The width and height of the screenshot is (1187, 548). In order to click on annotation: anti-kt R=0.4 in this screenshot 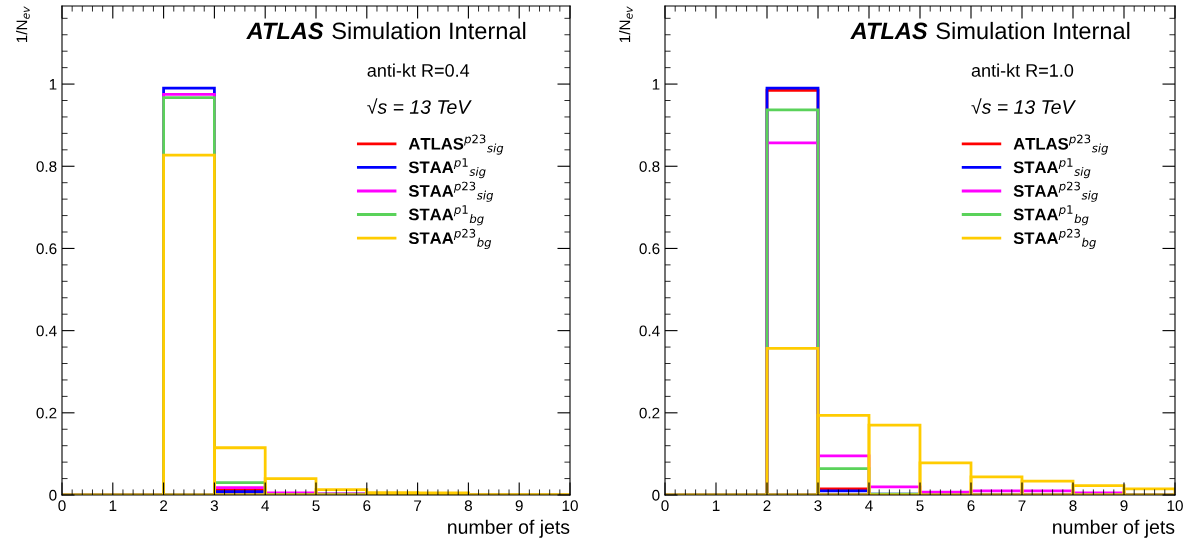, I will do `click(418, 70)`.